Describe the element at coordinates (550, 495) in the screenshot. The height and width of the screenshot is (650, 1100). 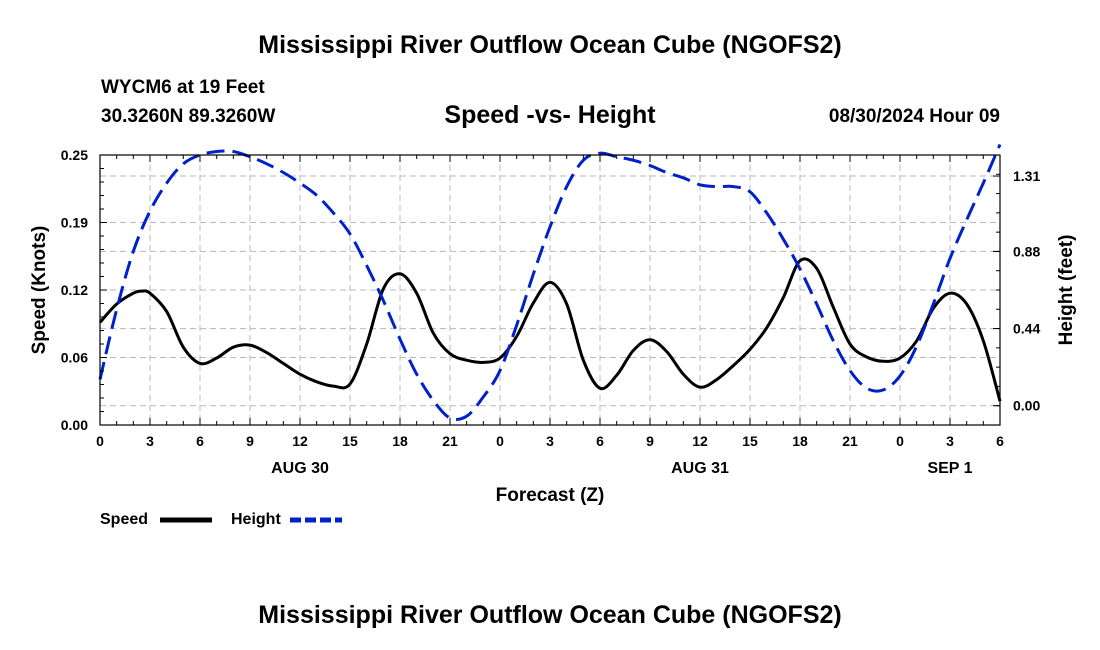
I see `x-axis-title: Forecast (Z)` at that location.